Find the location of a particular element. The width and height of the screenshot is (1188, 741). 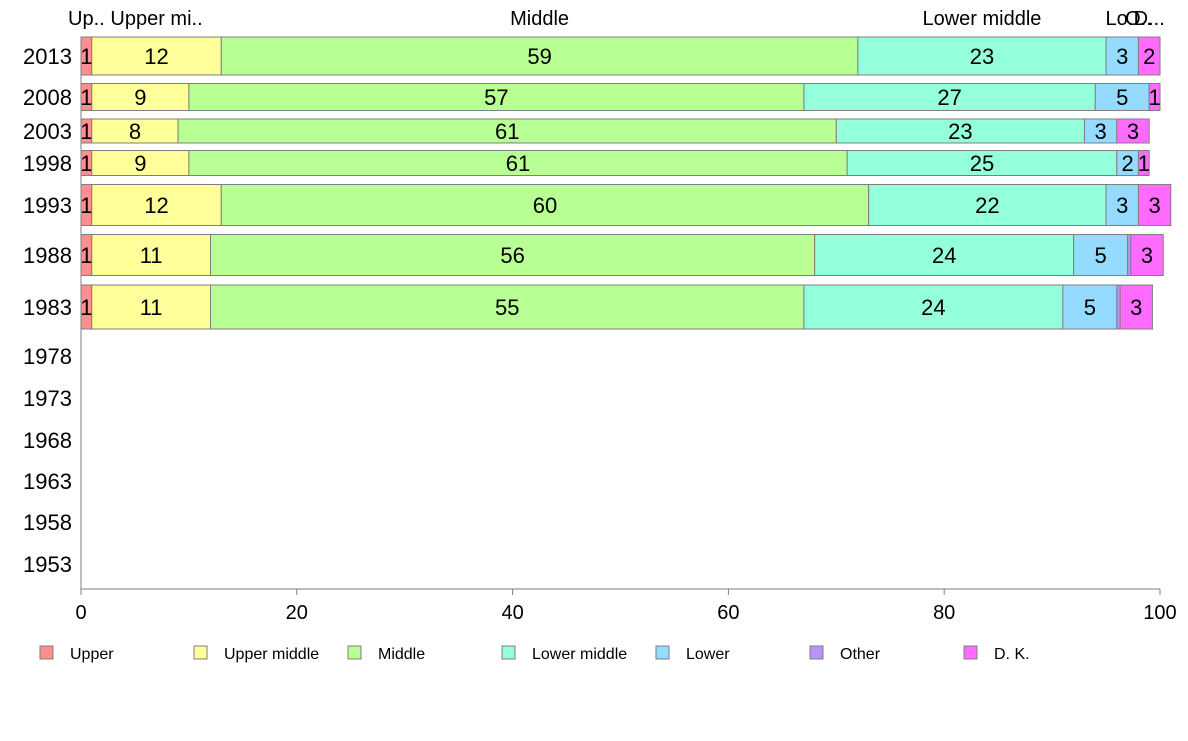

y-tick-label: 1998 is located at coordinates (47, 163).